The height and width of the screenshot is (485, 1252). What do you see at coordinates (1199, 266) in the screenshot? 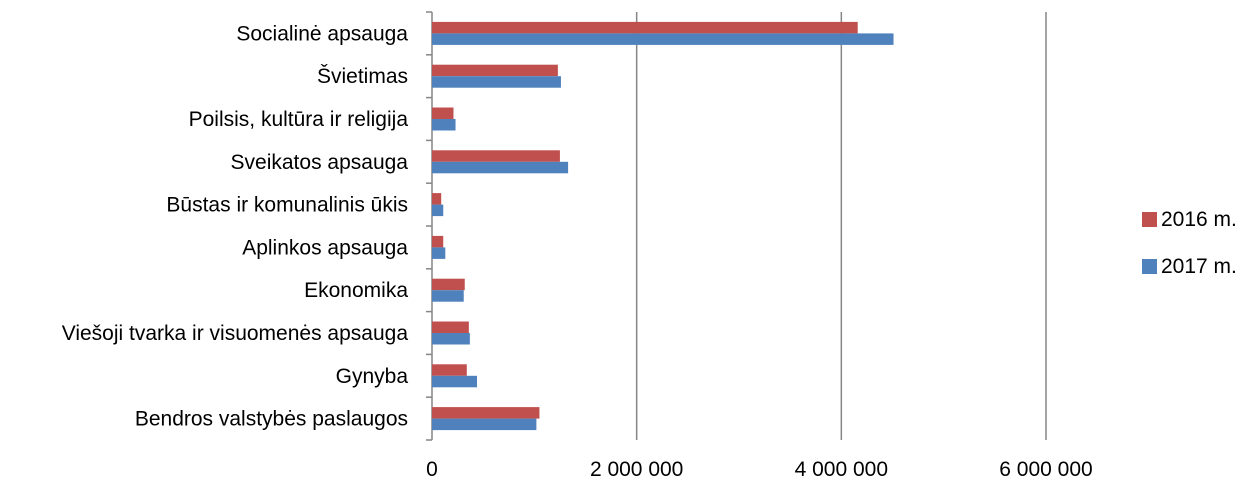
I see `legend-label-1: 2017 m.` at bounding box center [1199, 266].